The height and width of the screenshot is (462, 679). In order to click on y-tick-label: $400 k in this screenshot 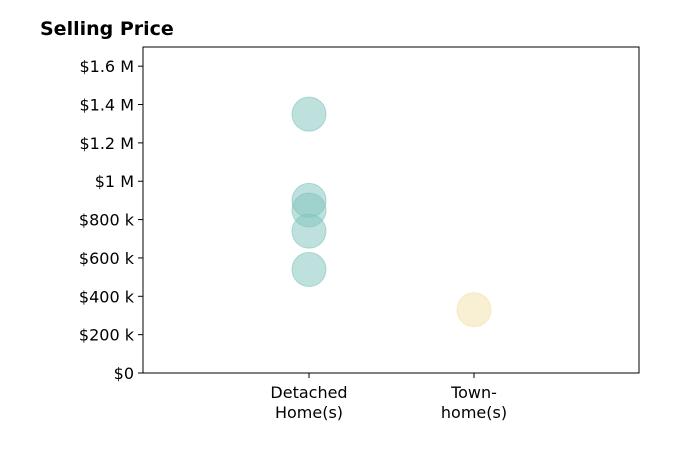, I will do `click(107, 296)`.